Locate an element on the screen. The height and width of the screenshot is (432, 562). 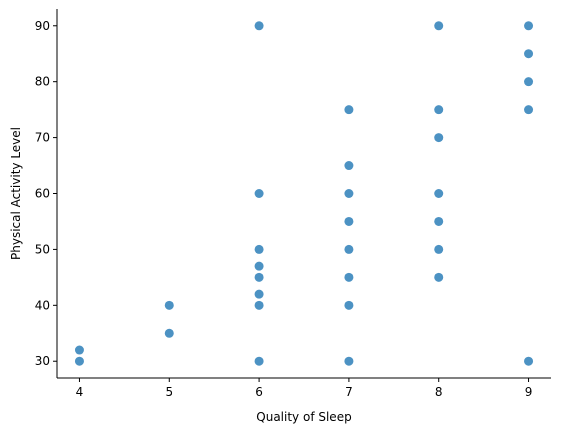
y-axis-ticks: 30 40 50 60 70 80 90 is located at coordinates (46, 193).